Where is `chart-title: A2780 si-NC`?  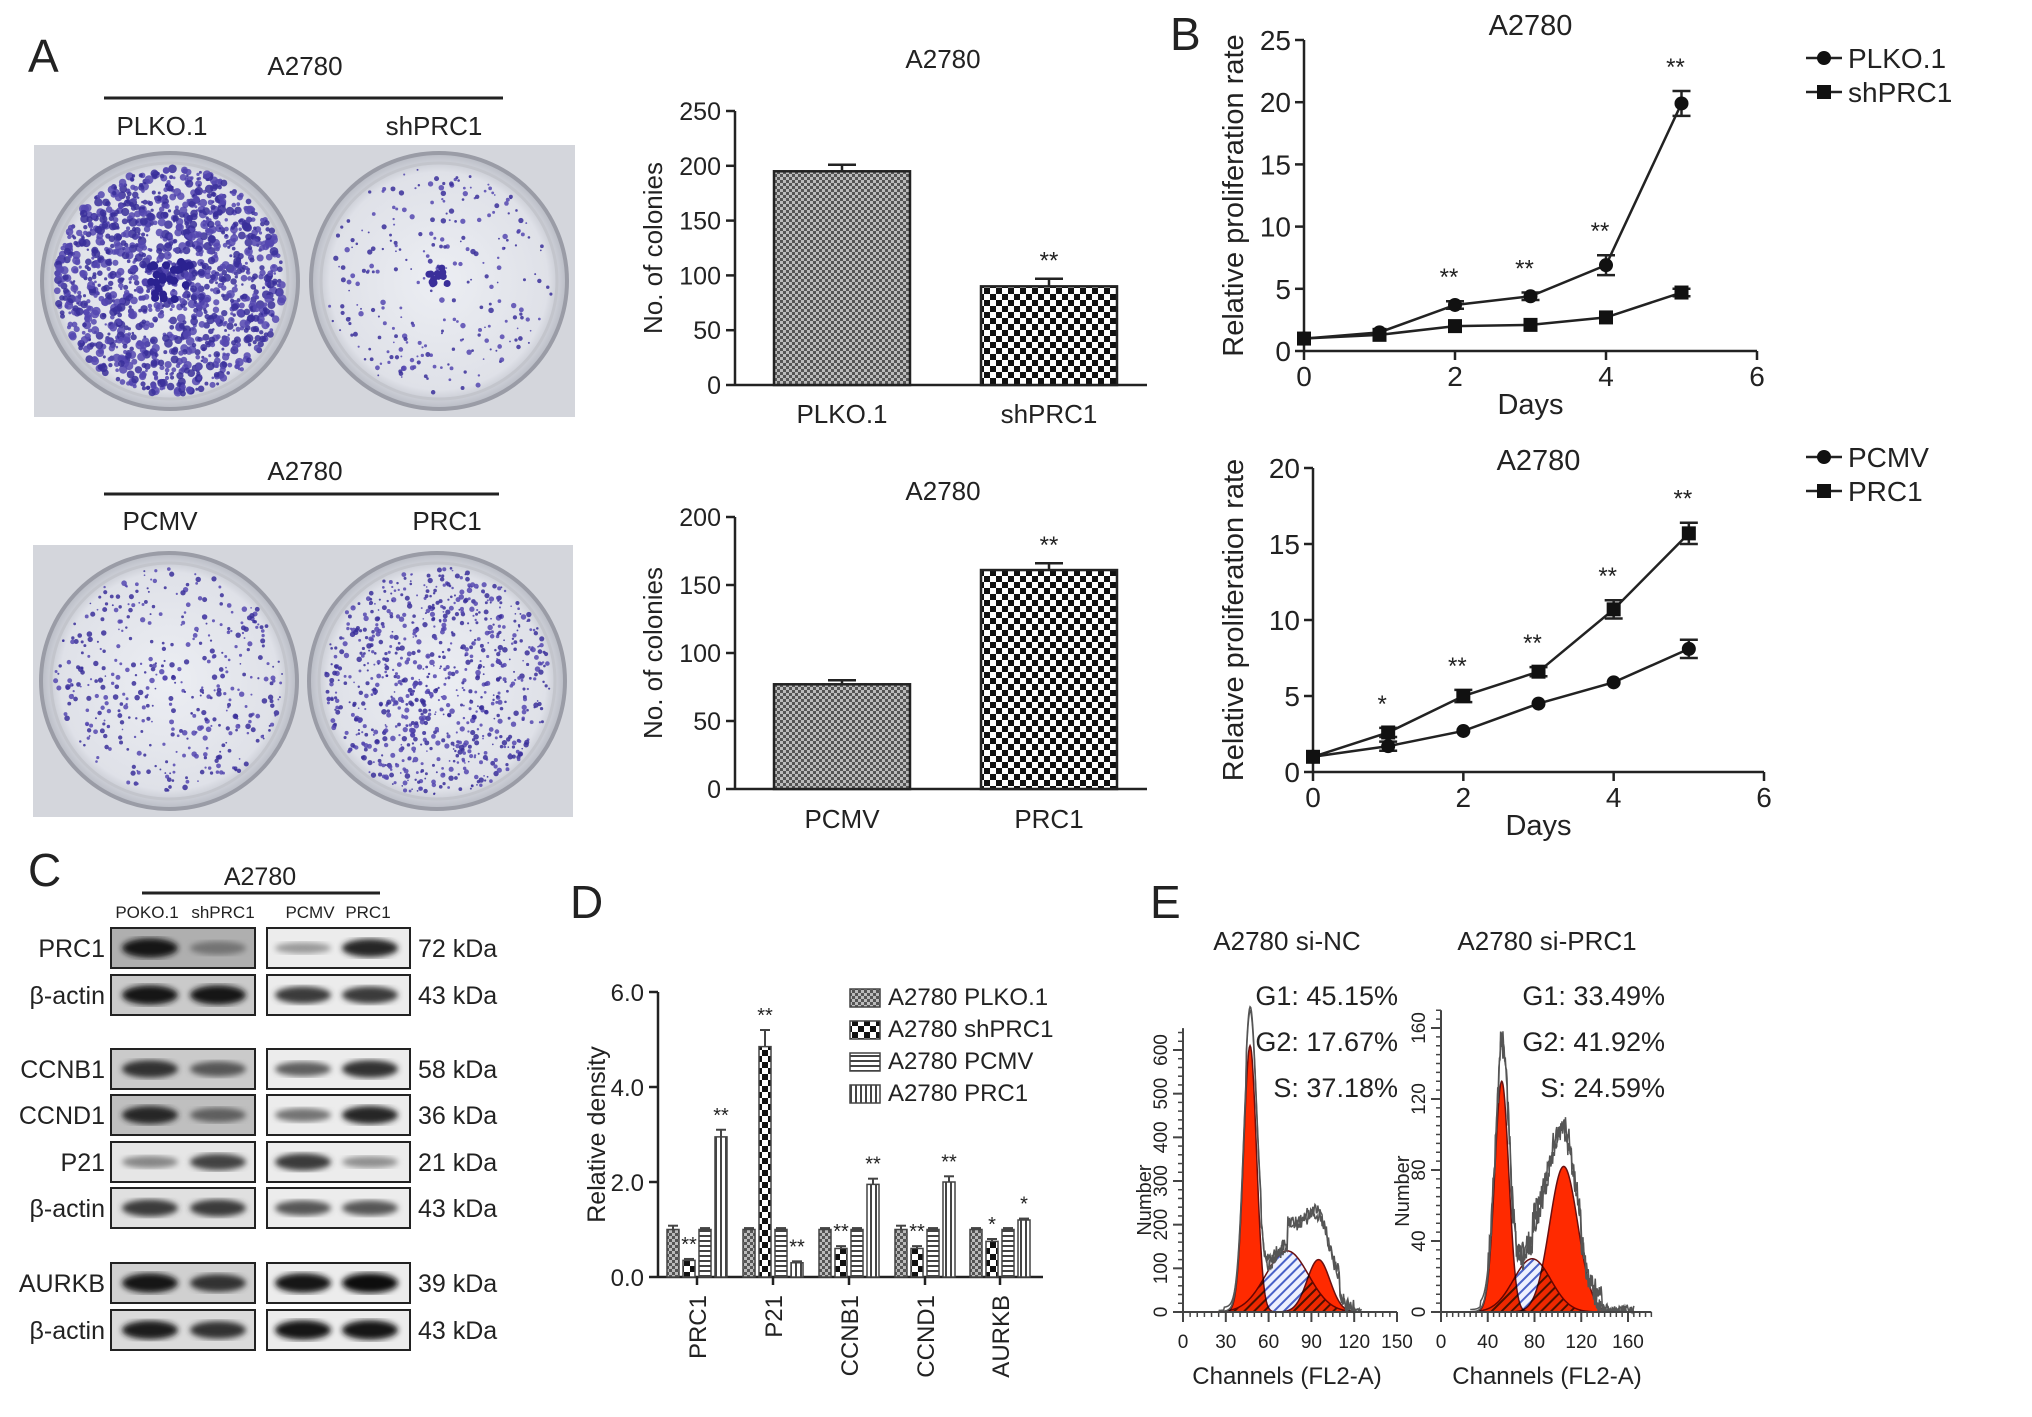
chart-title: A2780 si-NC is located at coordinates (1286, 941).